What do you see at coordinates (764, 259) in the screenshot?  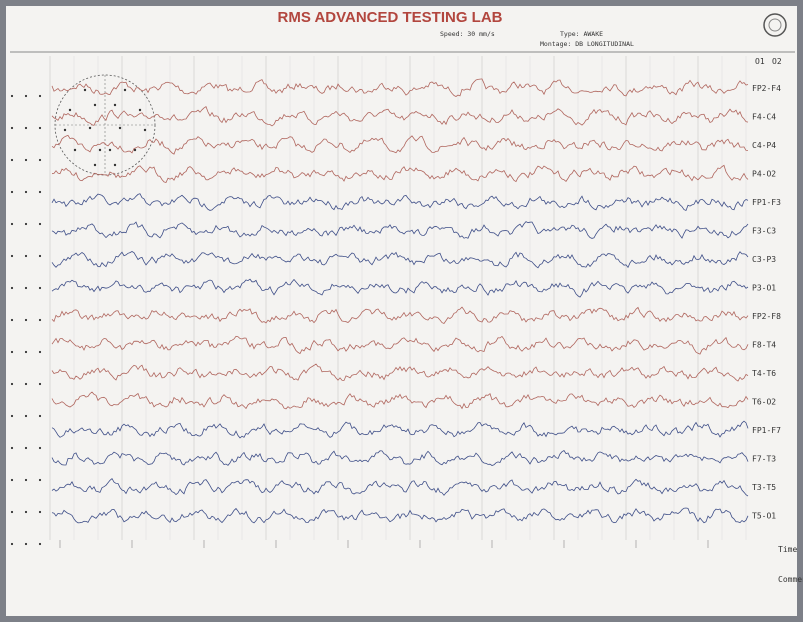 I see `channel-label: C3-P3` at bounding box center [764, 259].